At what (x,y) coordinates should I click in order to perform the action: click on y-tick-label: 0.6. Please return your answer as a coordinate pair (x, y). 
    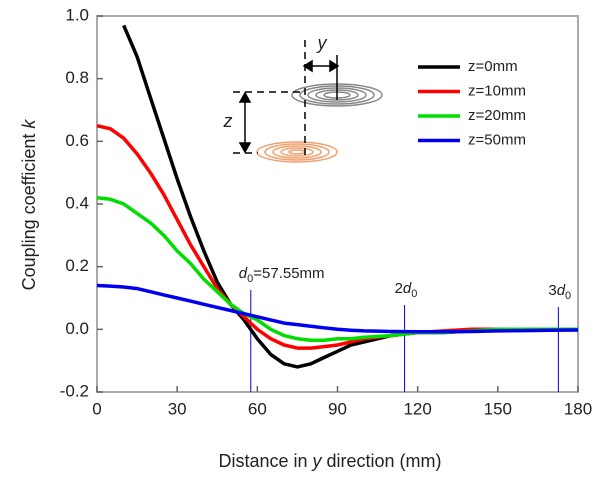
    Looking at the image, I should click on (77, 140).